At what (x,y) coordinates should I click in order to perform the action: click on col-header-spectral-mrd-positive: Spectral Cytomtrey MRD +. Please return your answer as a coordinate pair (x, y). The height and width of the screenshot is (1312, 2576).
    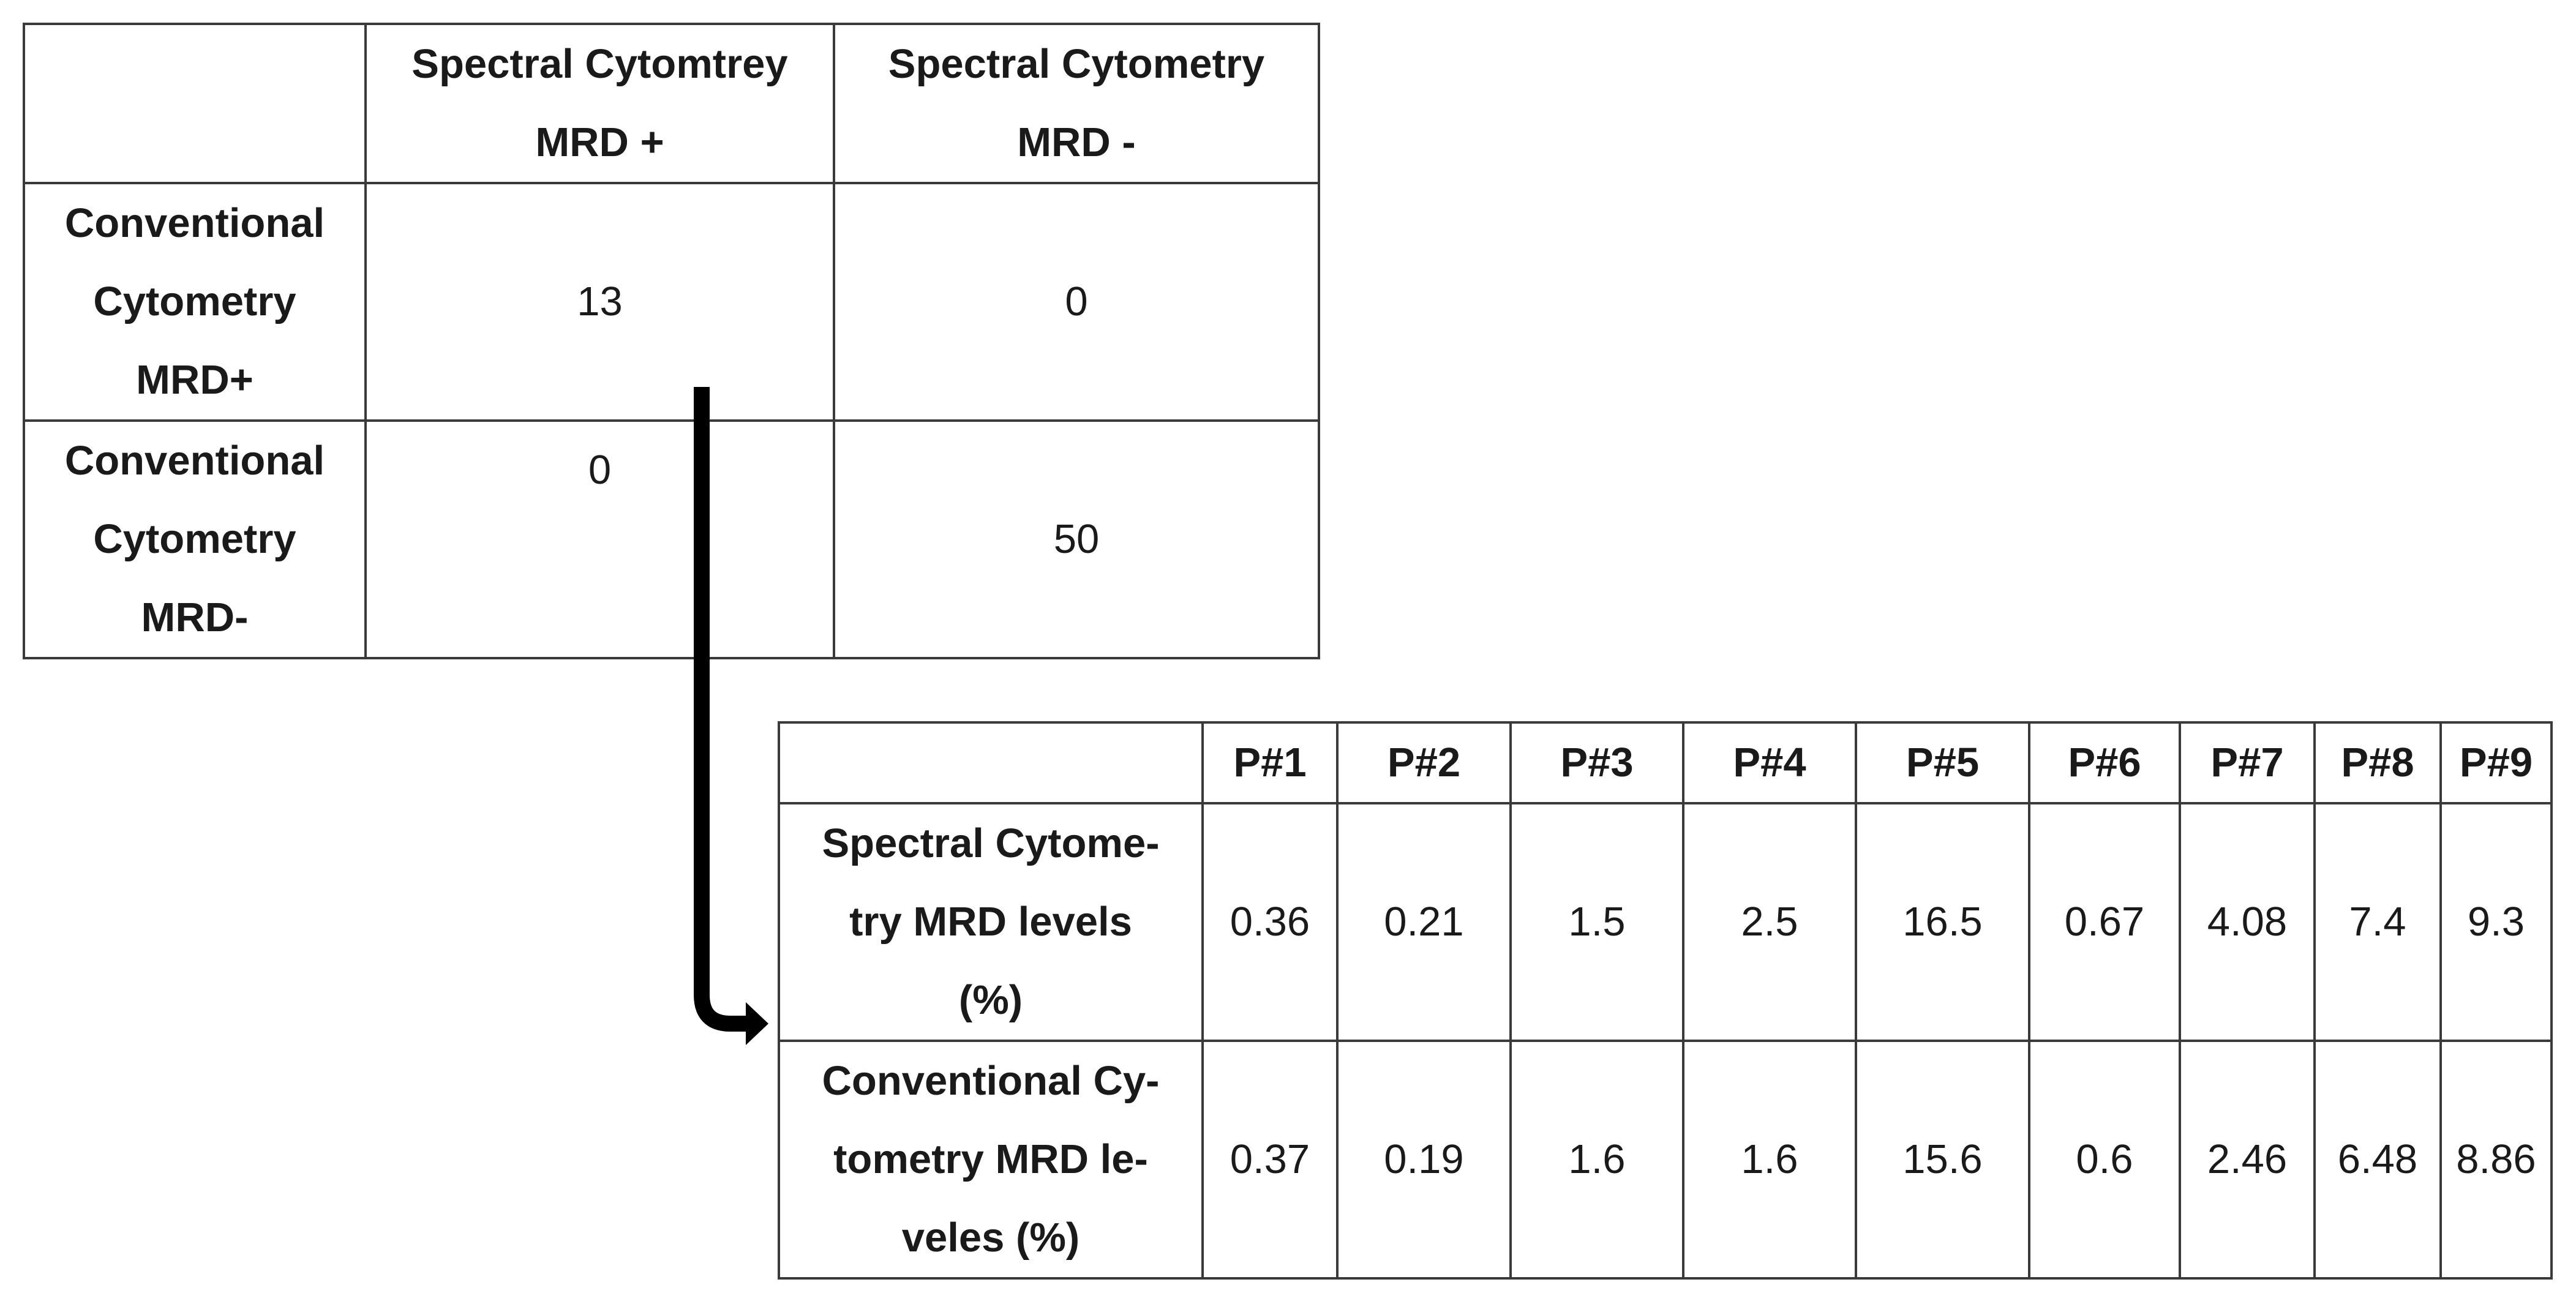
    Looking at the image, I should click on (599, 103).